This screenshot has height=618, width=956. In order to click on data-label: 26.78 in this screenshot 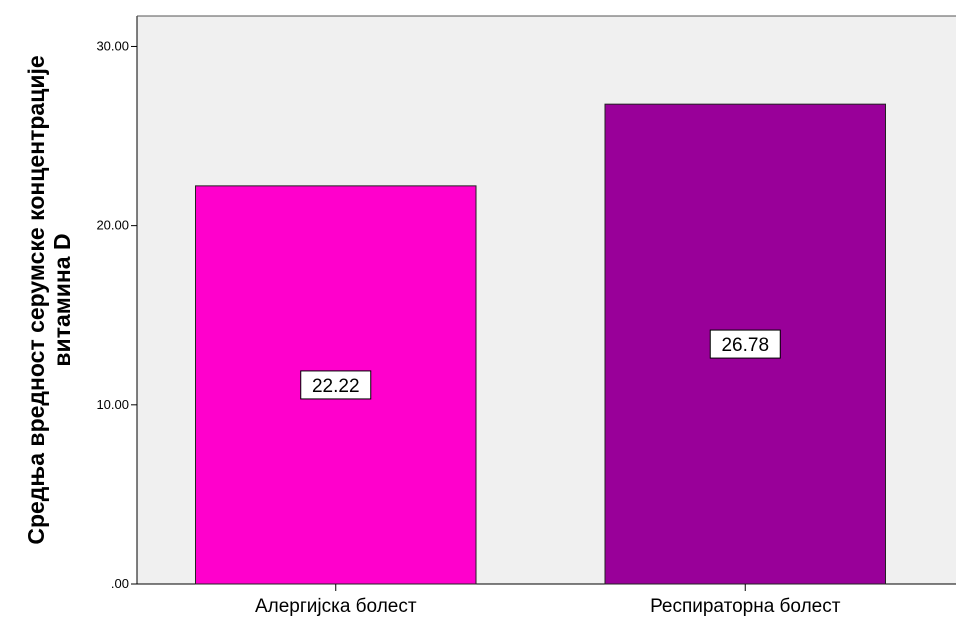, I will do `click(745, 345)`.